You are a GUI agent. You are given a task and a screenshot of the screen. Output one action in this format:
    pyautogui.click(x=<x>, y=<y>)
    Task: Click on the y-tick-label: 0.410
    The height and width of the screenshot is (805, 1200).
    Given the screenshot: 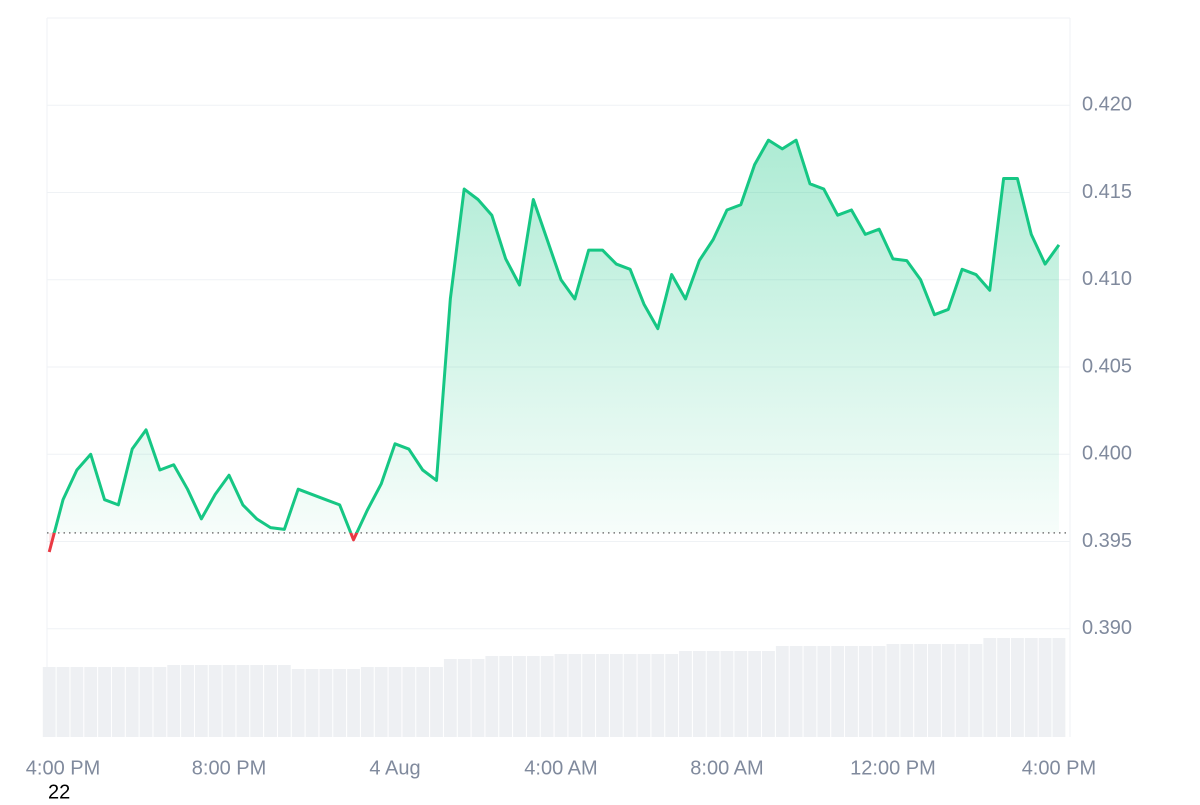 What is the action you would take?
    pyautogui.click(x=1107, y=279)
    